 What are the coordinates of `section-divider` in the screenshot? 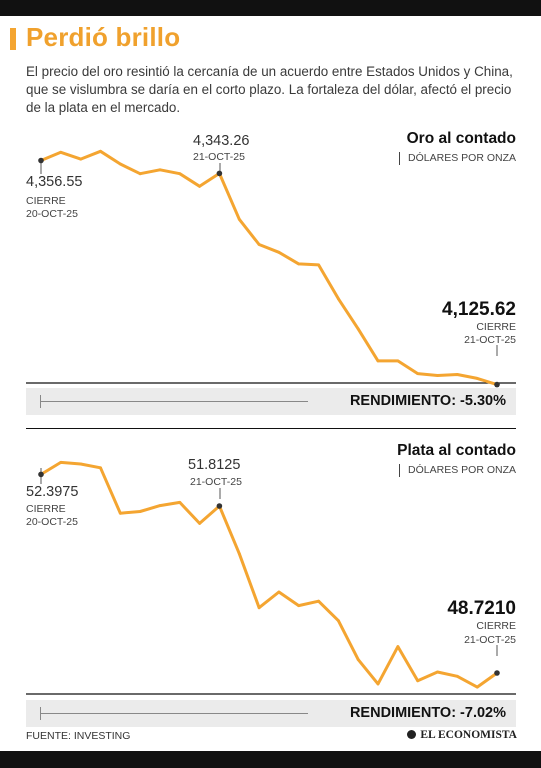 It's located at (271, 428).